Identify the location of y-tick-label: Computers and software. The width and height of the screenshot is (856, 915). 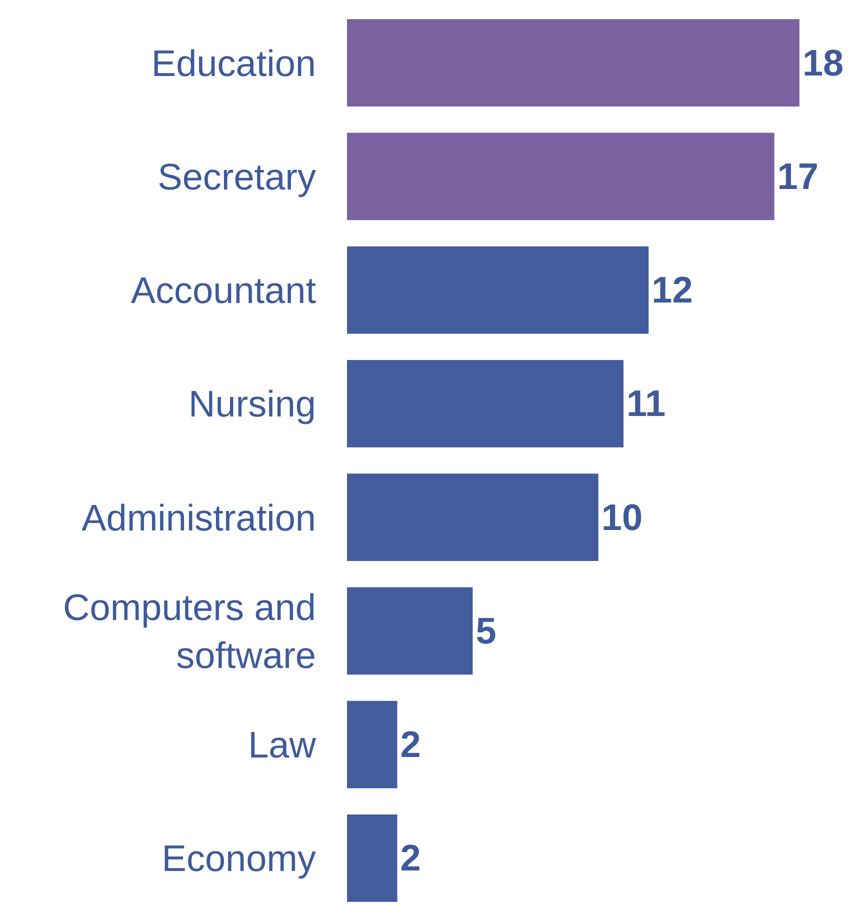
(189, 631).